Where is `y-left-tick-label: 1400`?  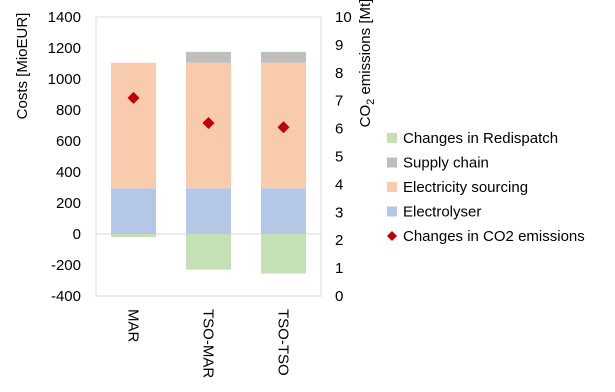
y-left-tick-label: 1400 is located at coordinates (64, 17).